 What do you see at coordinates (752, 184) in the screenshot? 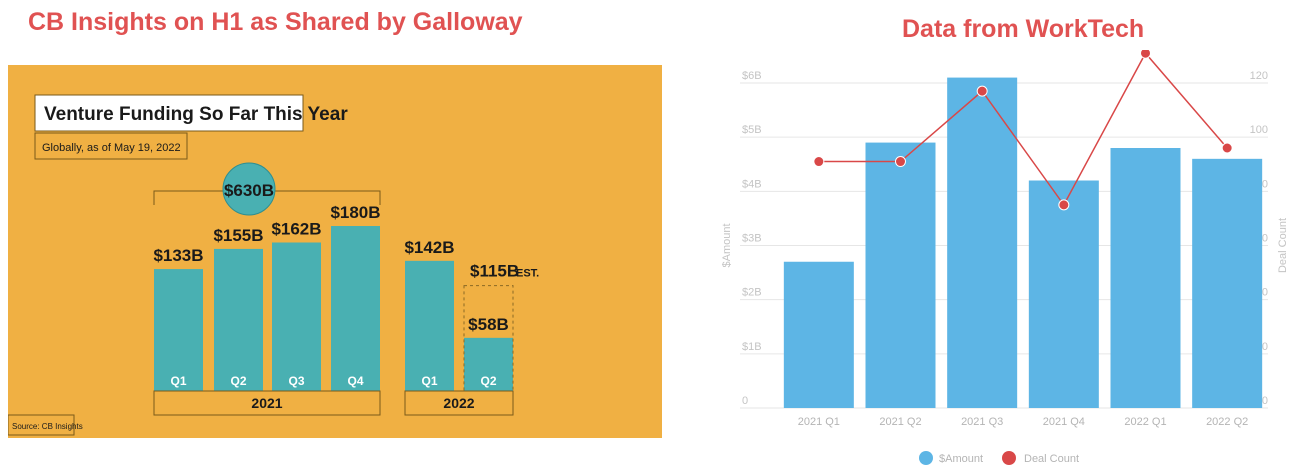
I see `right-y-tick-label: $4B` at bounding box center [752, 184].